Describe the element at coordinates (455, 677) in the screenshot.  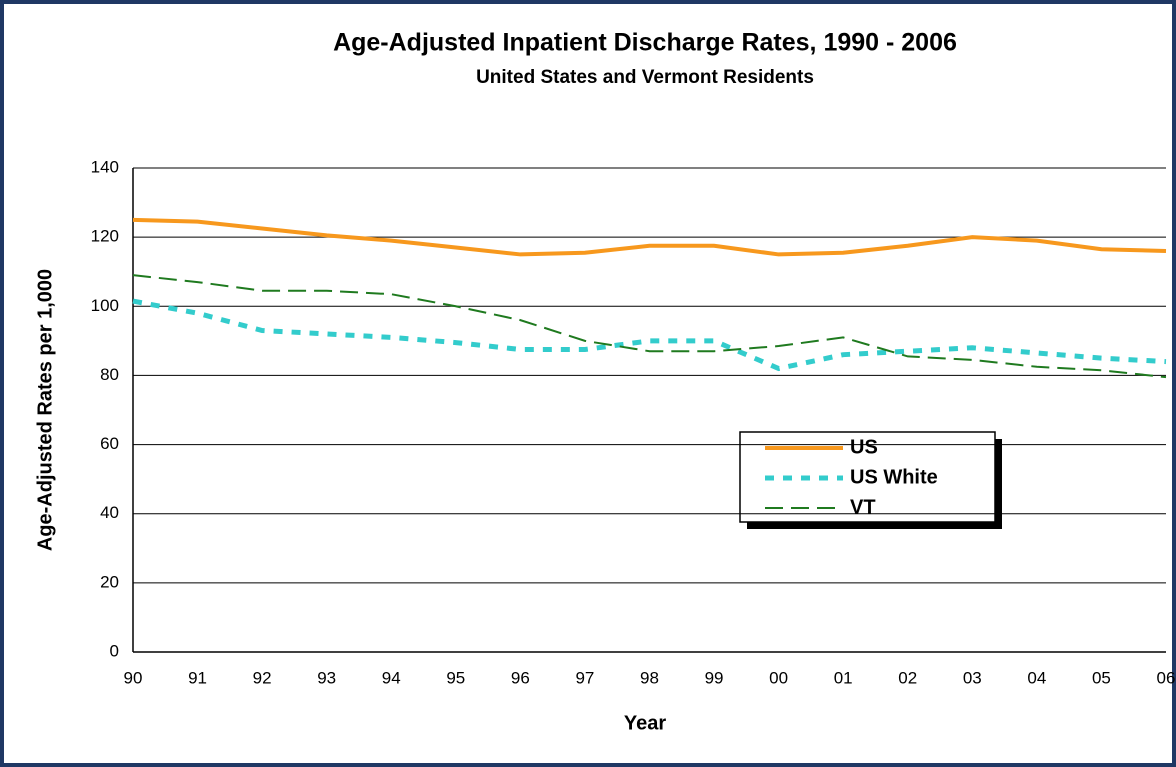
I see `x-tick-label: 95` at that location.